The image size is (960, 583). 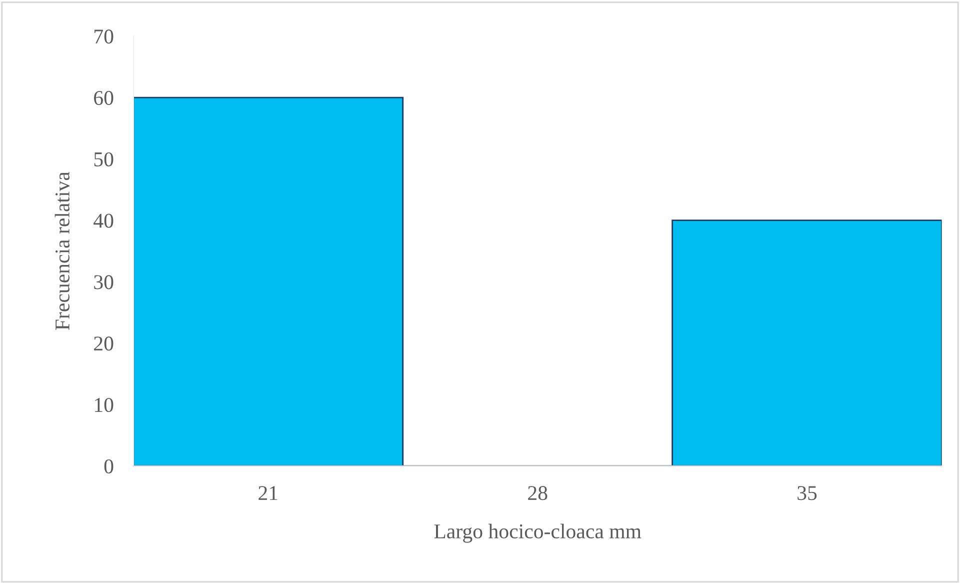 What do you see at coordinates (109, 466) in the screenshot?
I see `y-tick-label: 0` at bounding box center [109, 466].